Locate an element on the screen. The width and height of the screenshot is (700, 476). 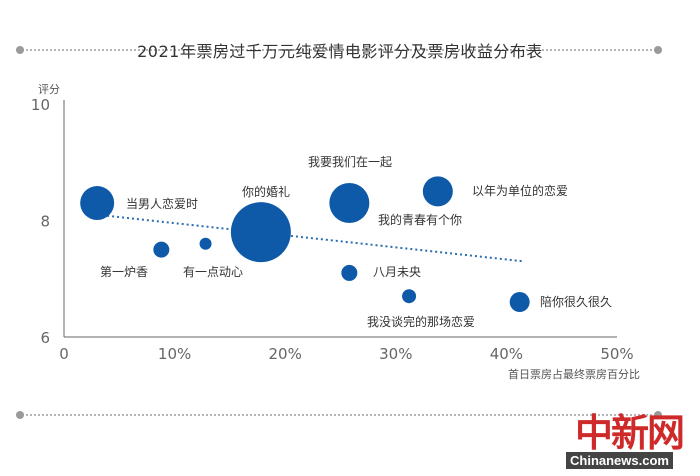
data-label: 八月未央 is located at coordinates (397, 272).